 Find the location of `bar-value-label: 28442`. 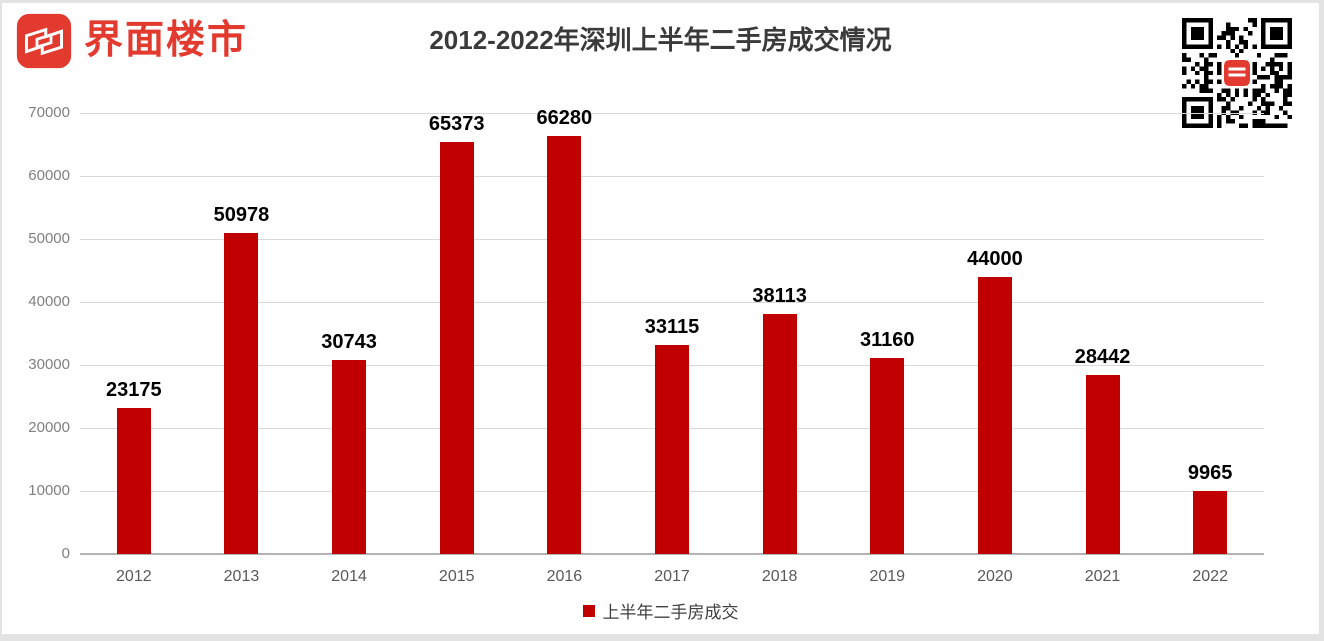

bar-value-label: 28442 is located at coordinates (1102, 356).